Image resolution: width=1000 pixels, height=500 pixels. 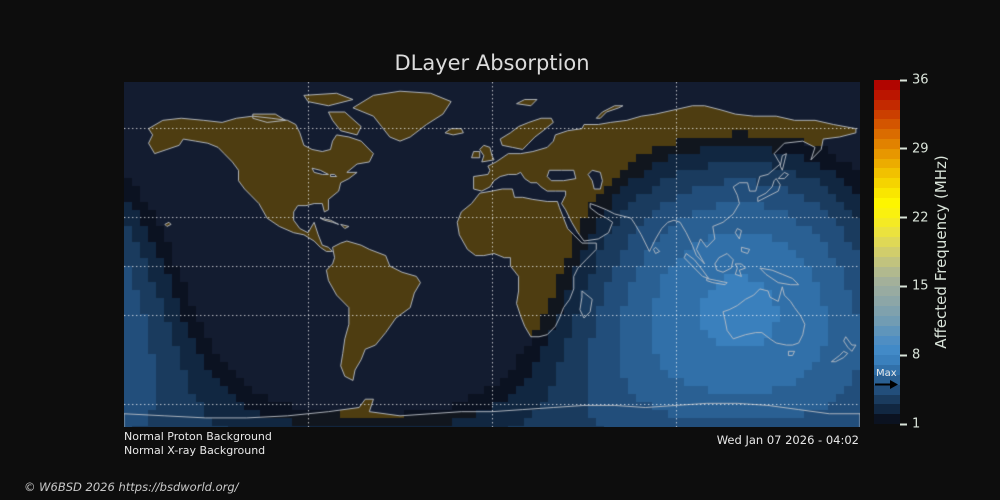 I want to click on colorbar-tick-label: 36, so click(x=914, y=80).